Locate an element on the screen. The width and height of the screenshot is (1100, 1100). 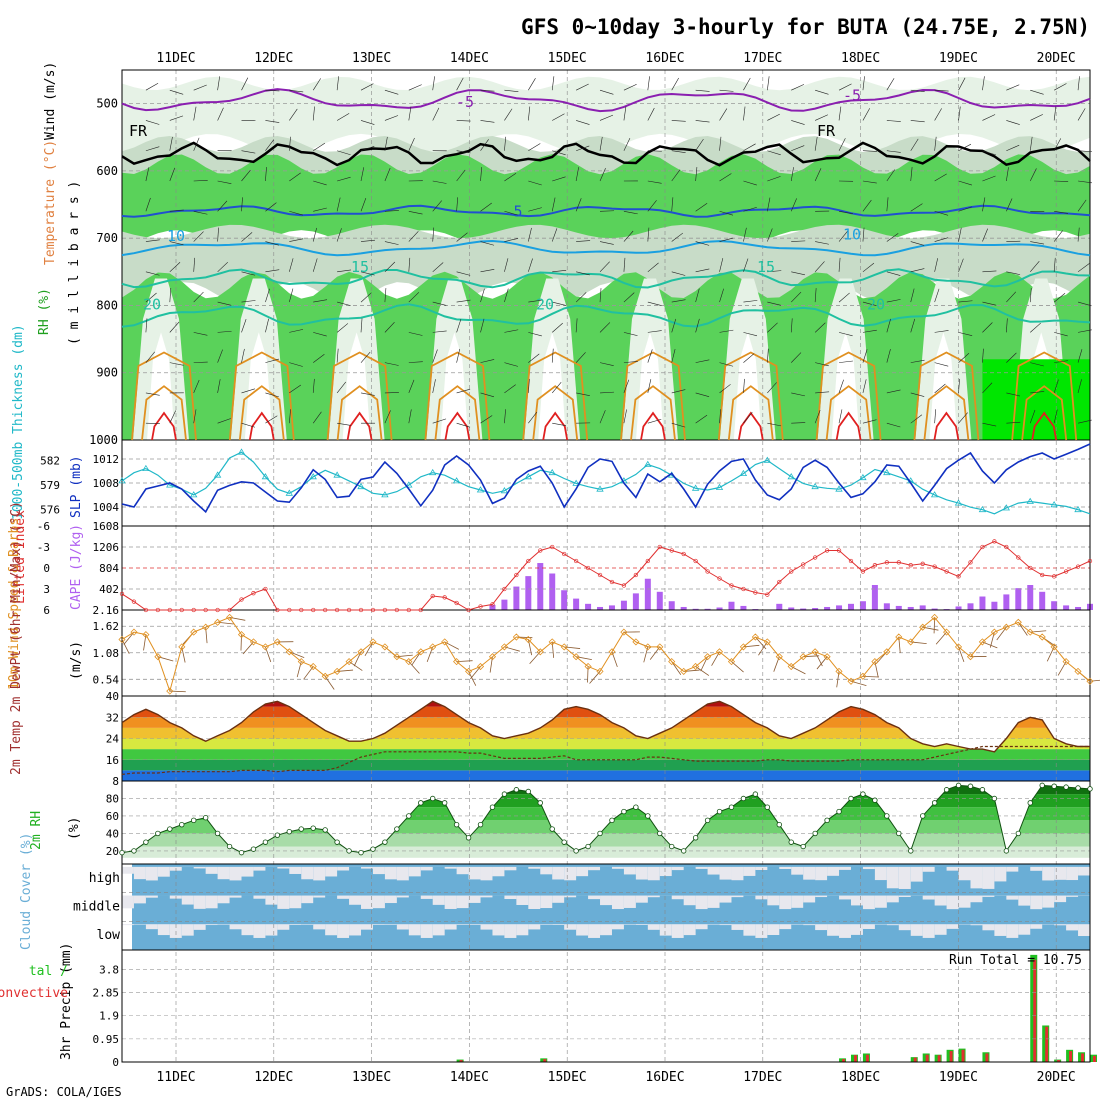
temp-color-band is located at coordinates (606, 765).